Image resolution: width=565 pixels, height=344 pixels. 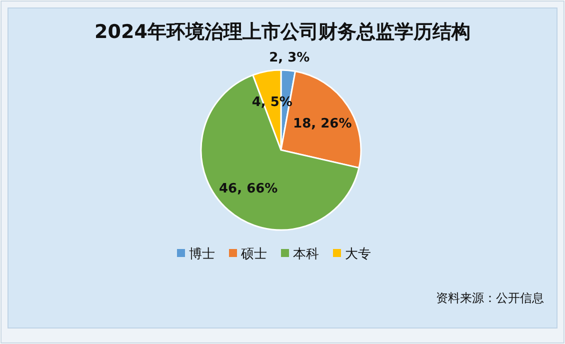 What do you see at coordinates (202, 254) in the screenshot?
I see `legend-label: 博士` at bounding box center [202, 254].